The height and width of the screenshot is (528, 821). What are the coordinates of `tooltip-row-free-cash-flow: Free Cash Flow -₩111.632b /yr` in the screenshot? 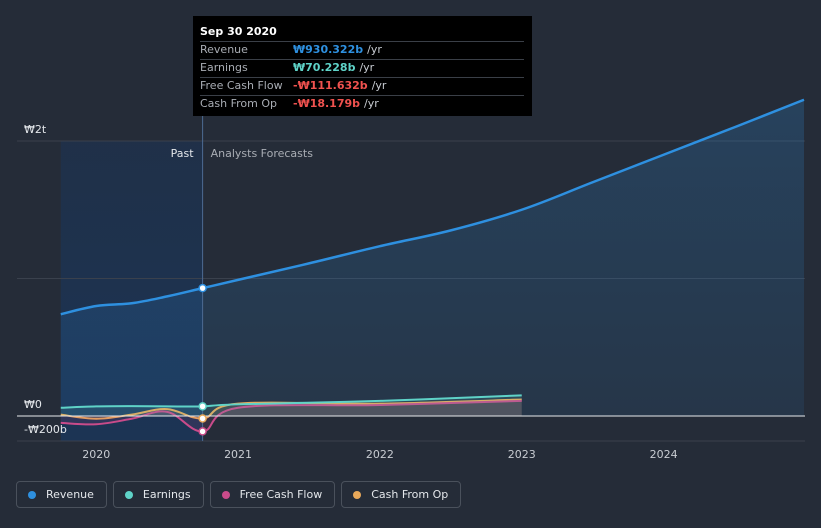 It's located at (362, 85).